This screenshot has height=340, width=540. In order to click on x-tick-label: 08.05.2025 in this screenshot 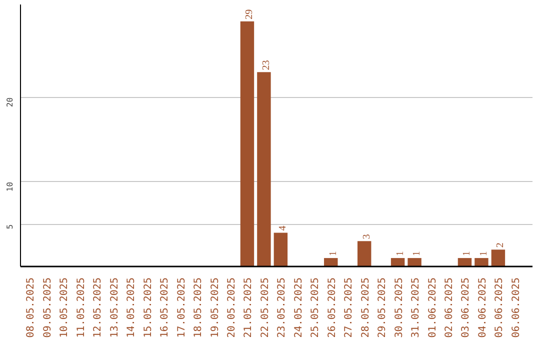, I will do `click(31, 307)`.